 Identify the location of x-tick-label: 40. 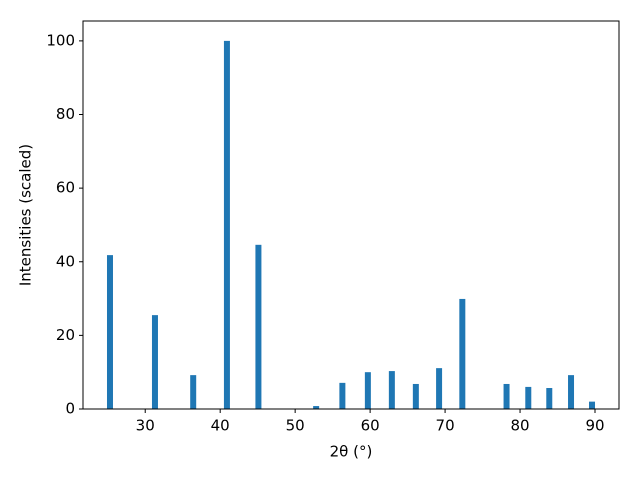
(220, 426).